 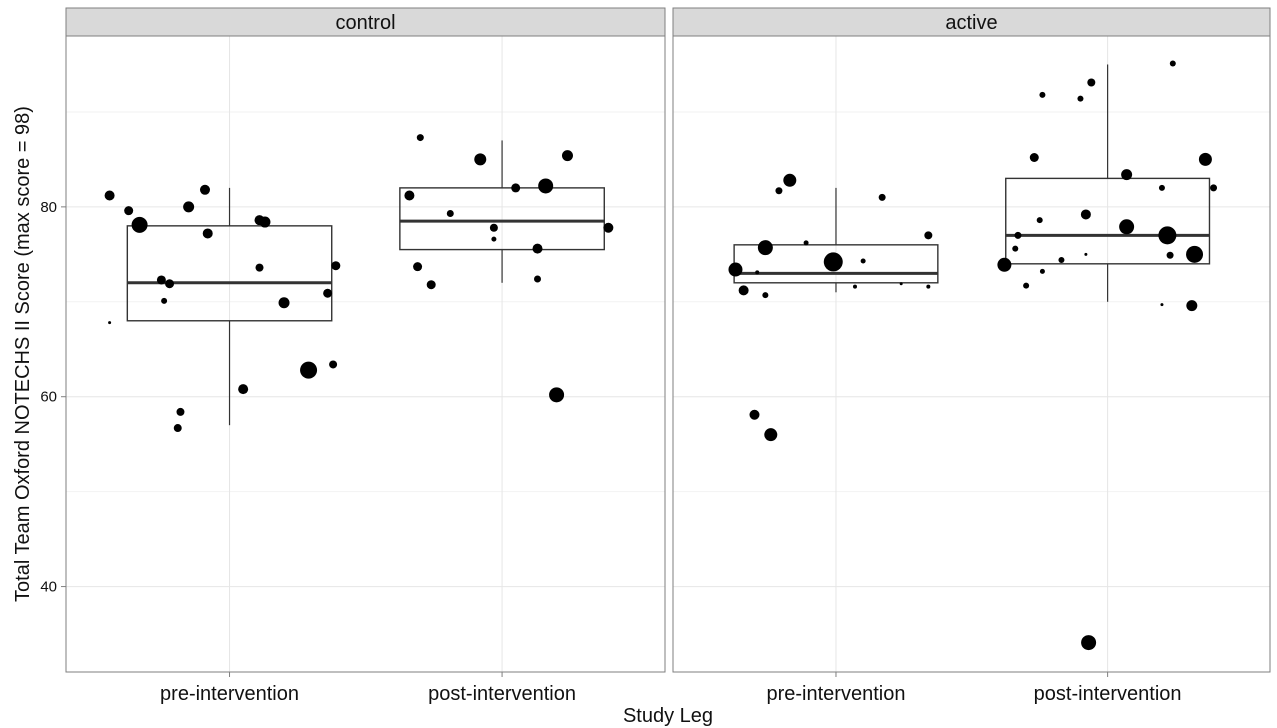 I want to click on y-tick-label: 60, so click(x=48, y=397).